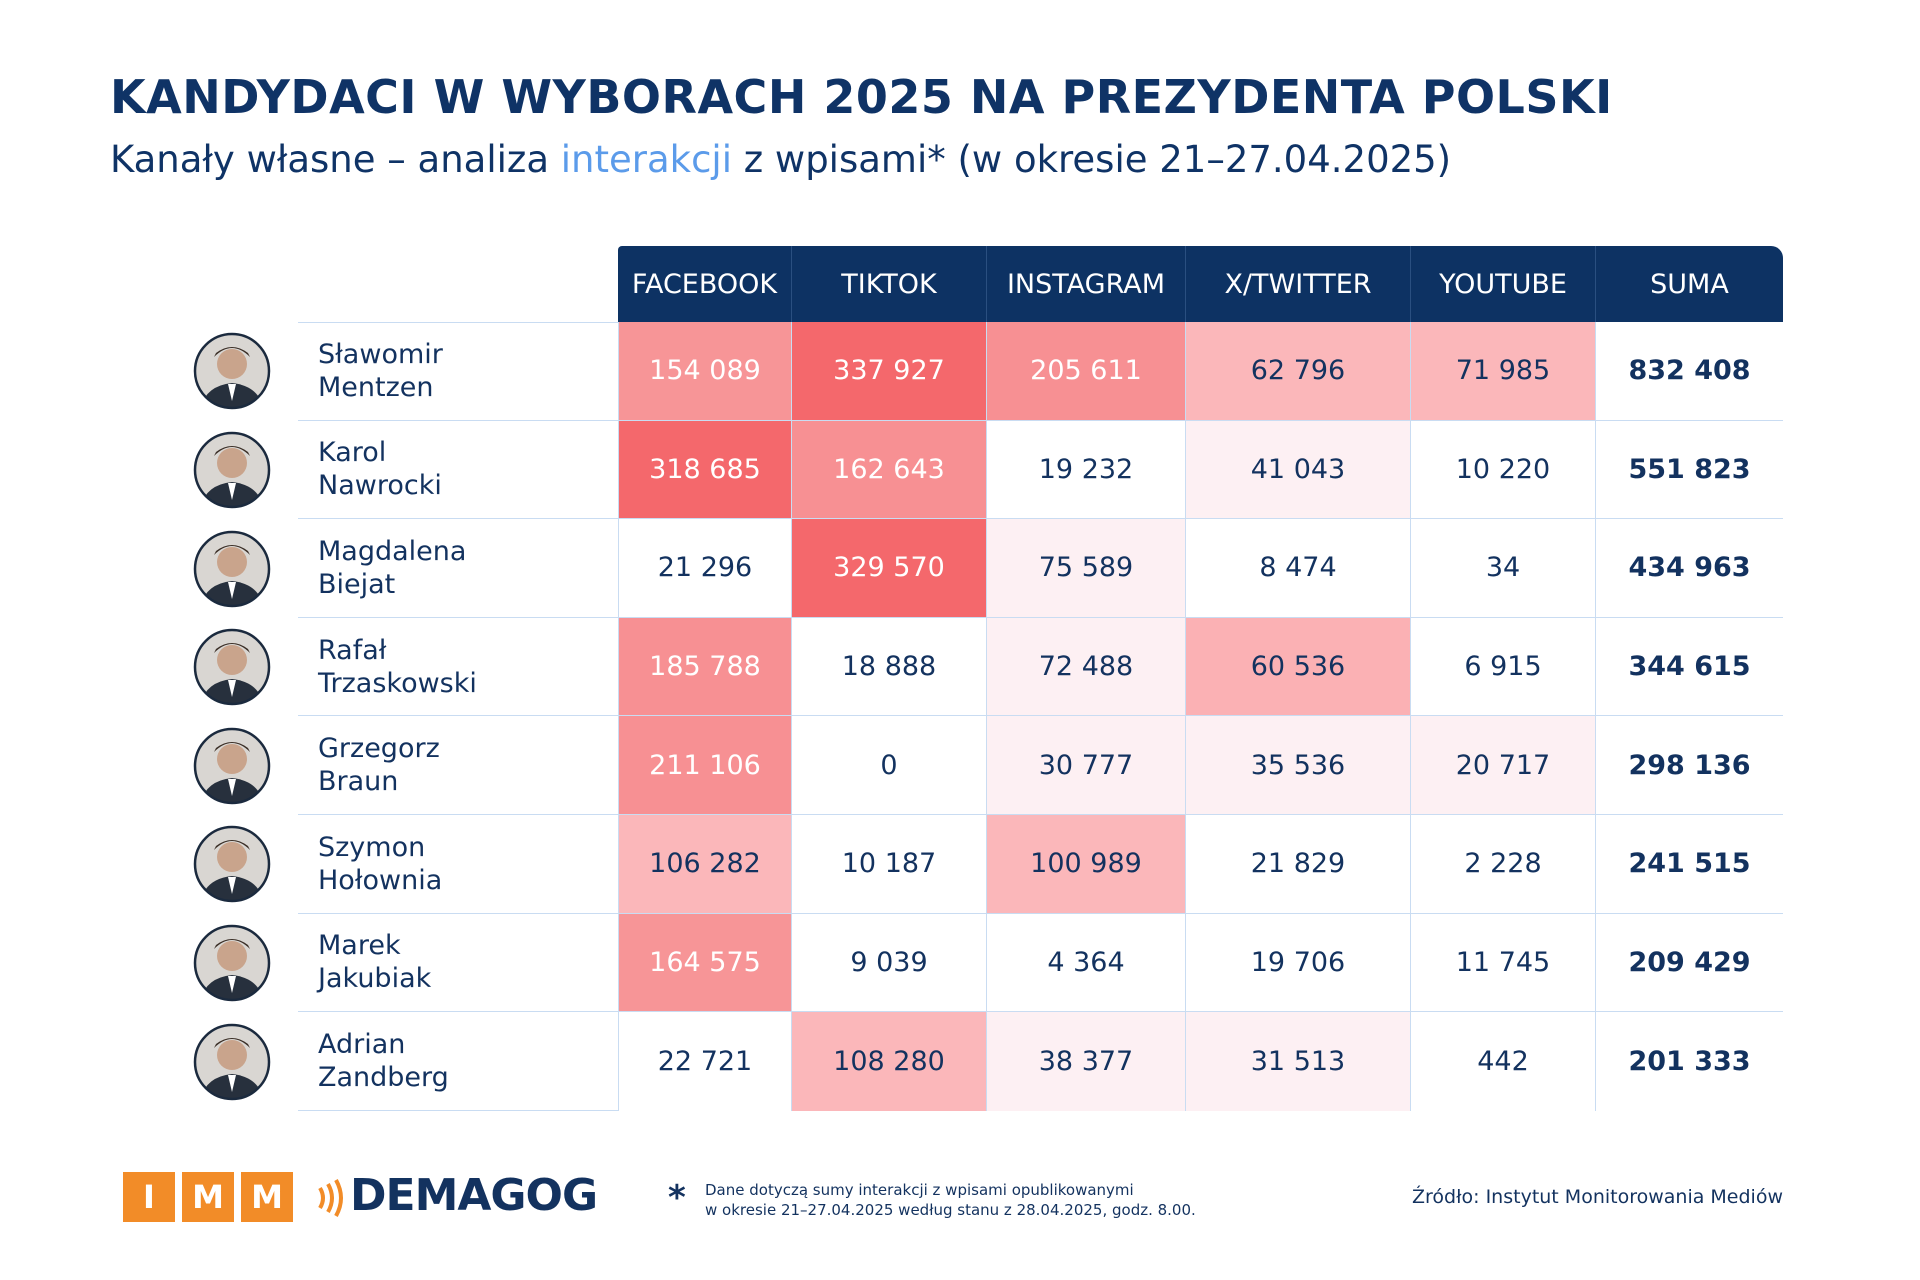 This screenshot has height=1280, width=1920. I want to click on value-cell: 185 788, so click(705, 667).